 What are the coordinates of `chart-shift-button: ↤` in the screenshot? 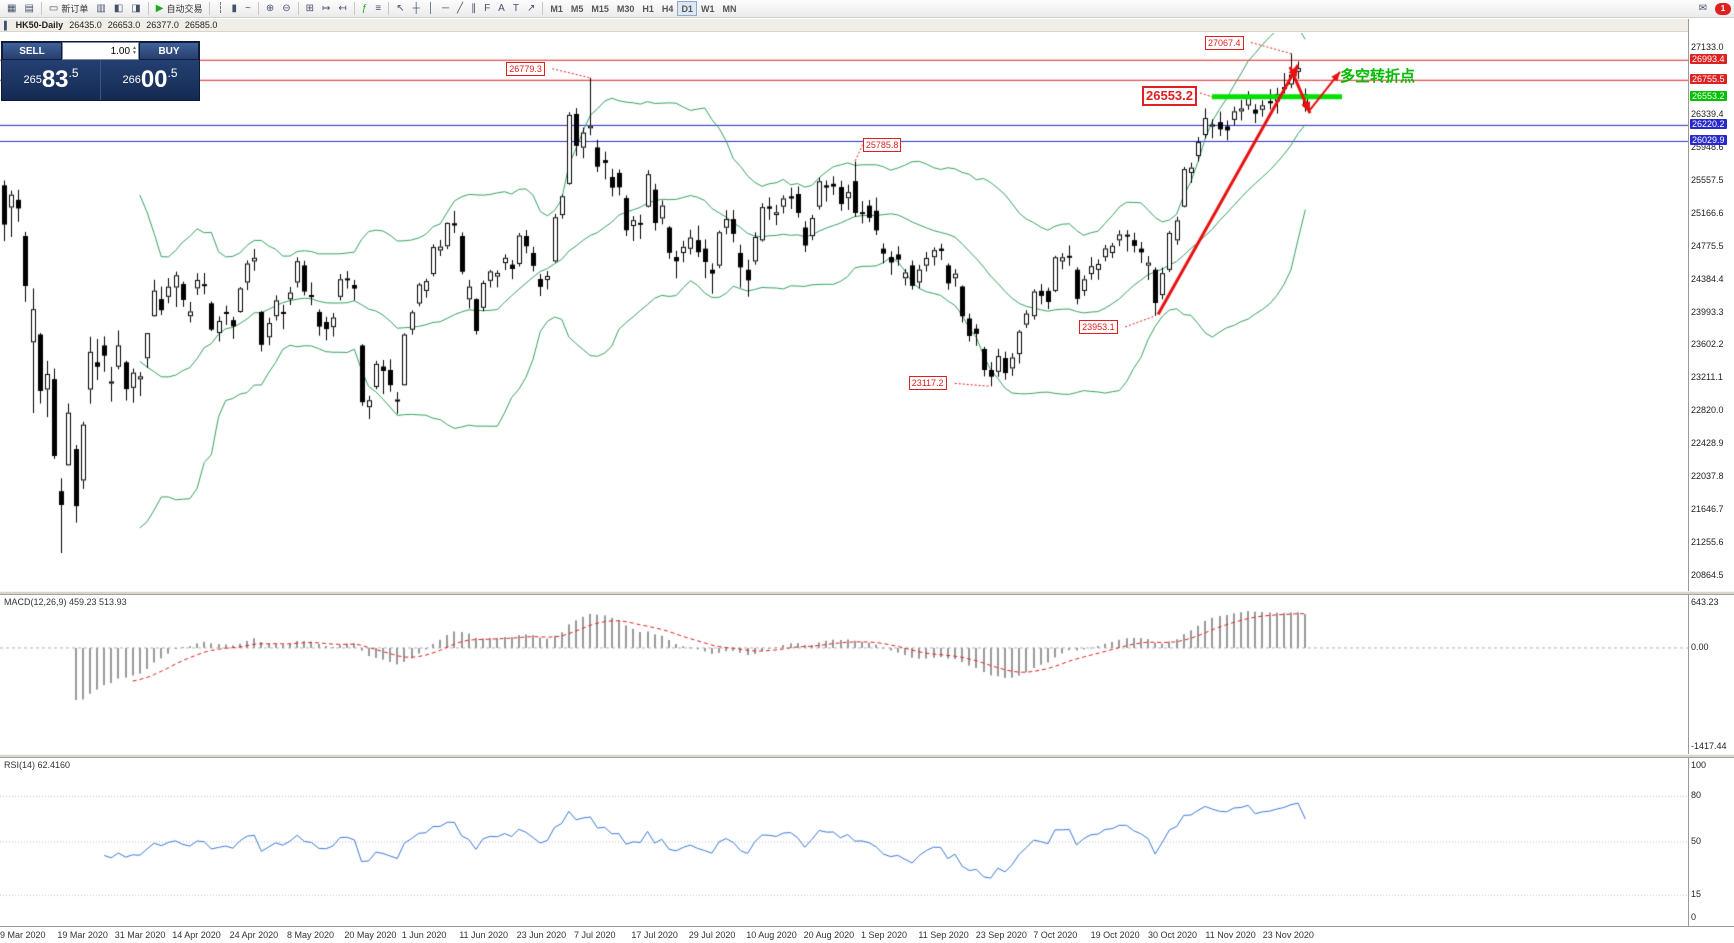 It's located at (342, 8).